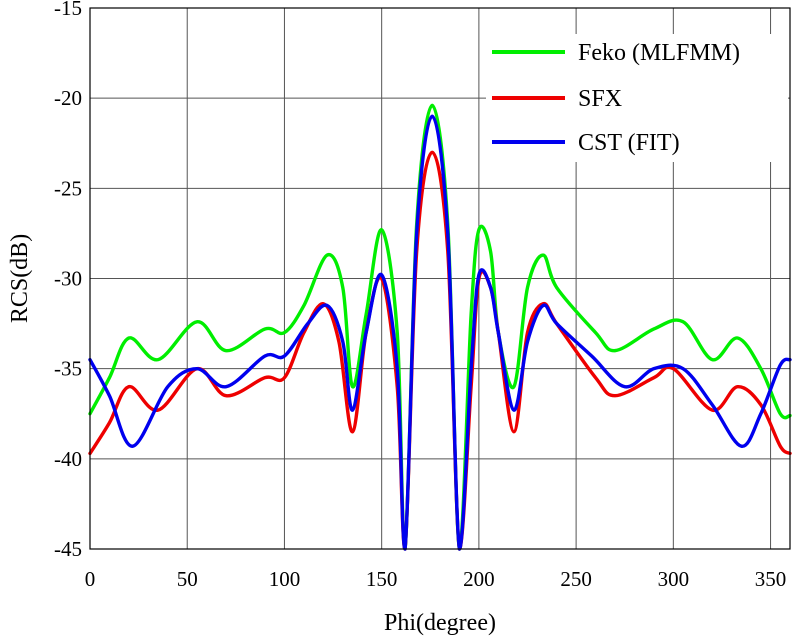 The height and width of the screenshot is (639, 800). What do you see at coordinates (382, 579) in the screenshot?
I see `x-tick-label: 150` at bounding box center [382, 579].